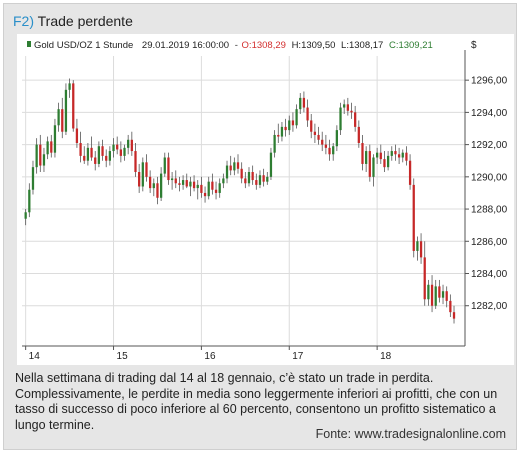  What do you see at coordinates (123, 356) in the screenshot?
I see `x-tick-label: 15` at bounding box center [123, 356].